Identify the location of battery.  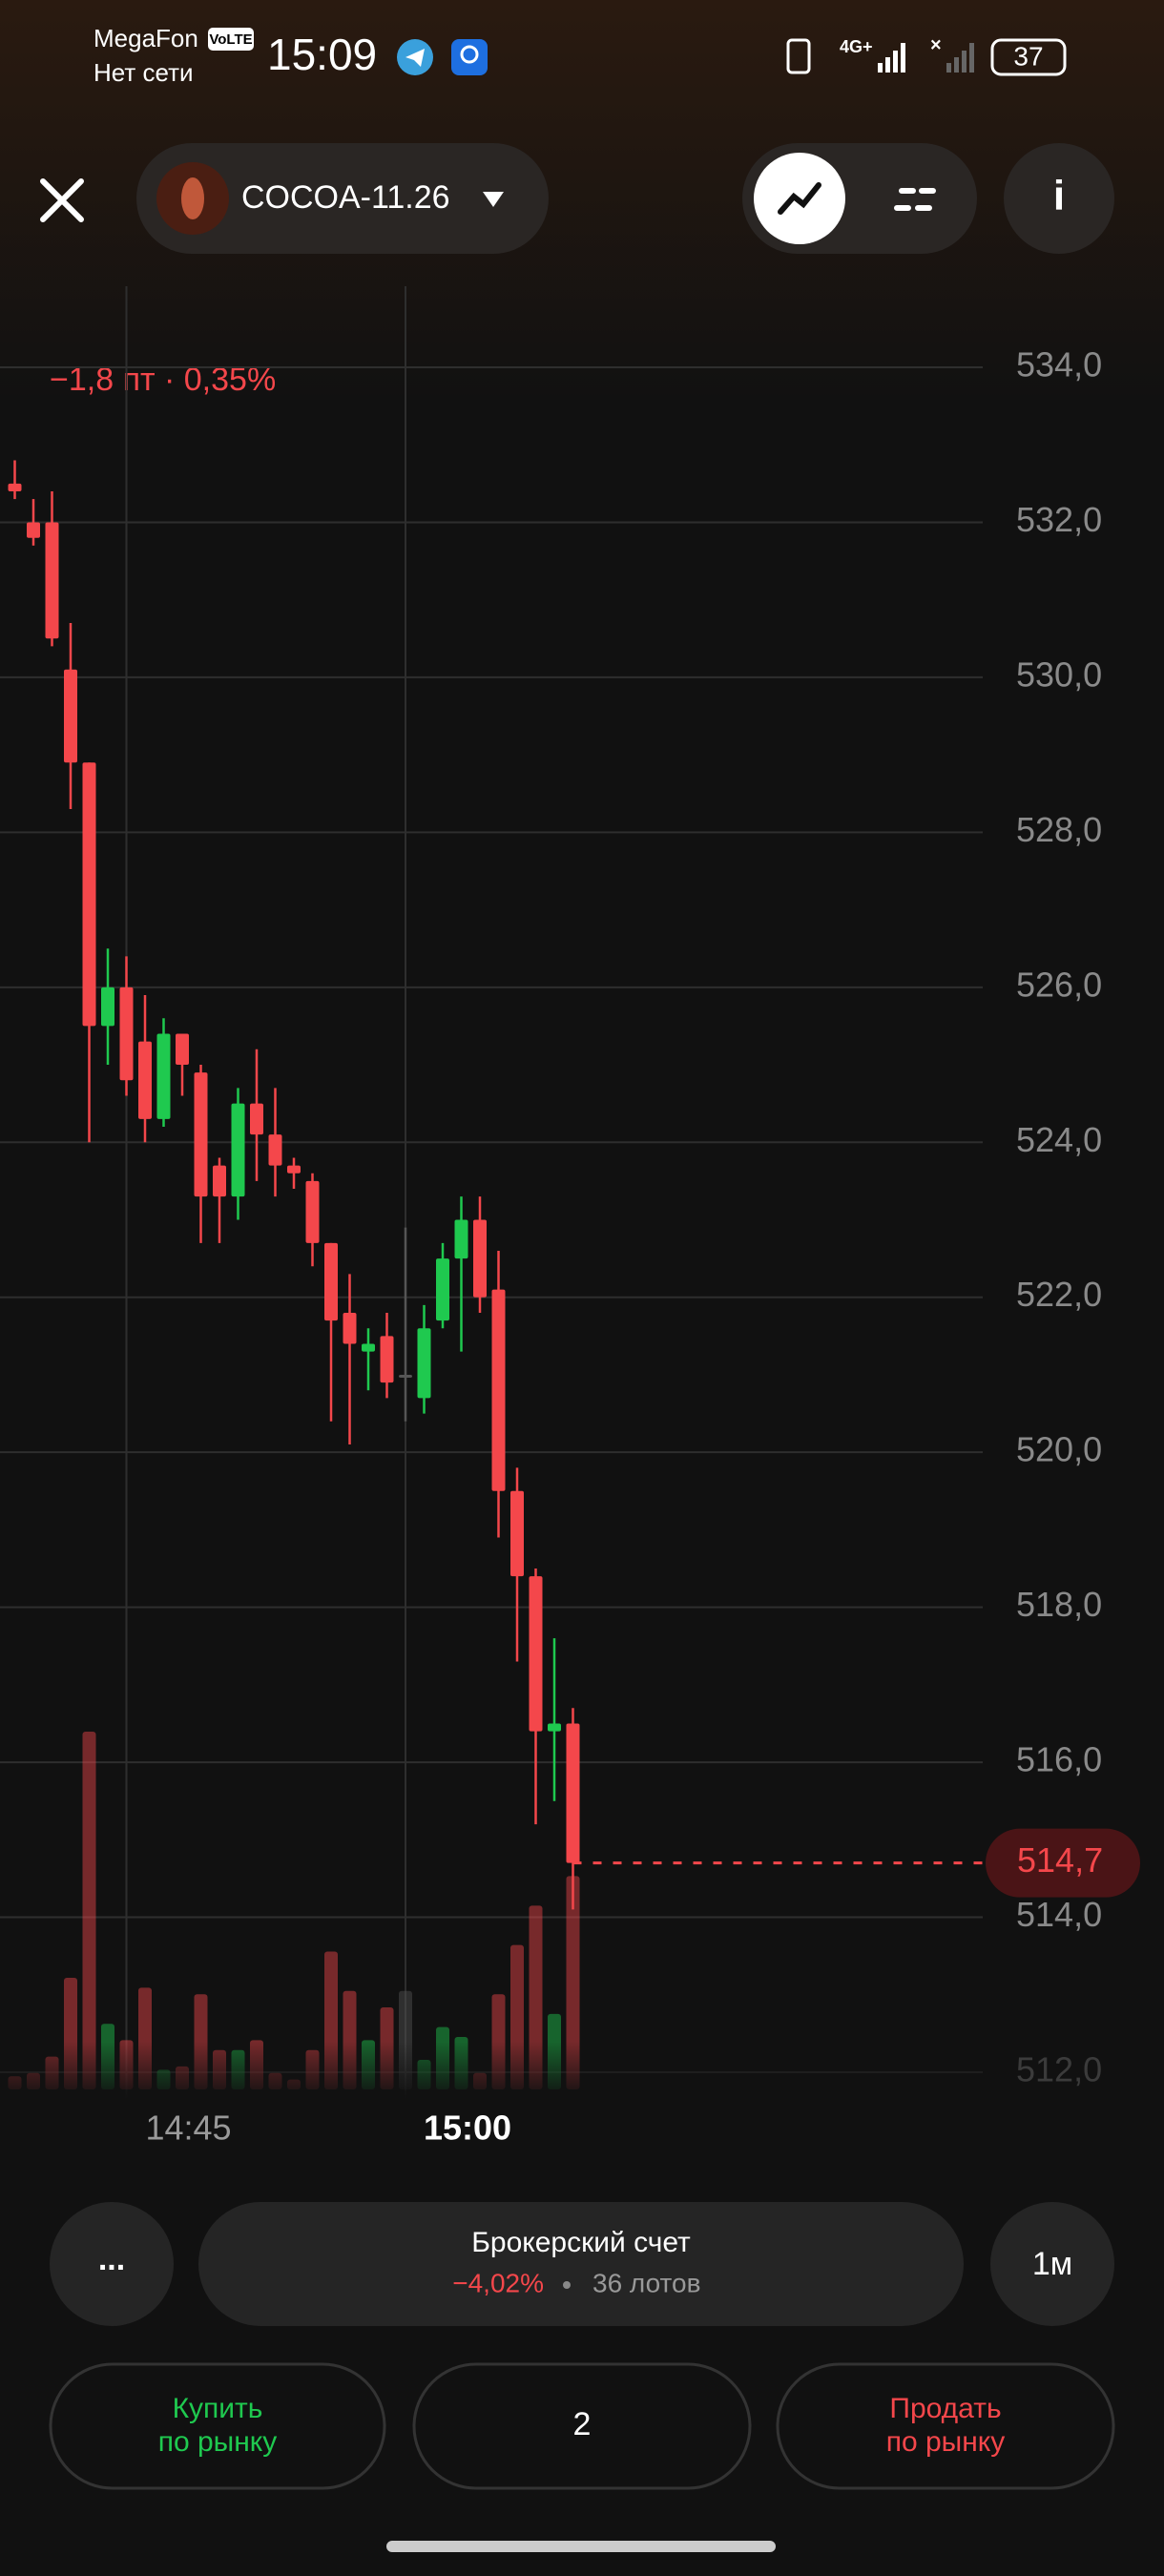
(1028, 57).